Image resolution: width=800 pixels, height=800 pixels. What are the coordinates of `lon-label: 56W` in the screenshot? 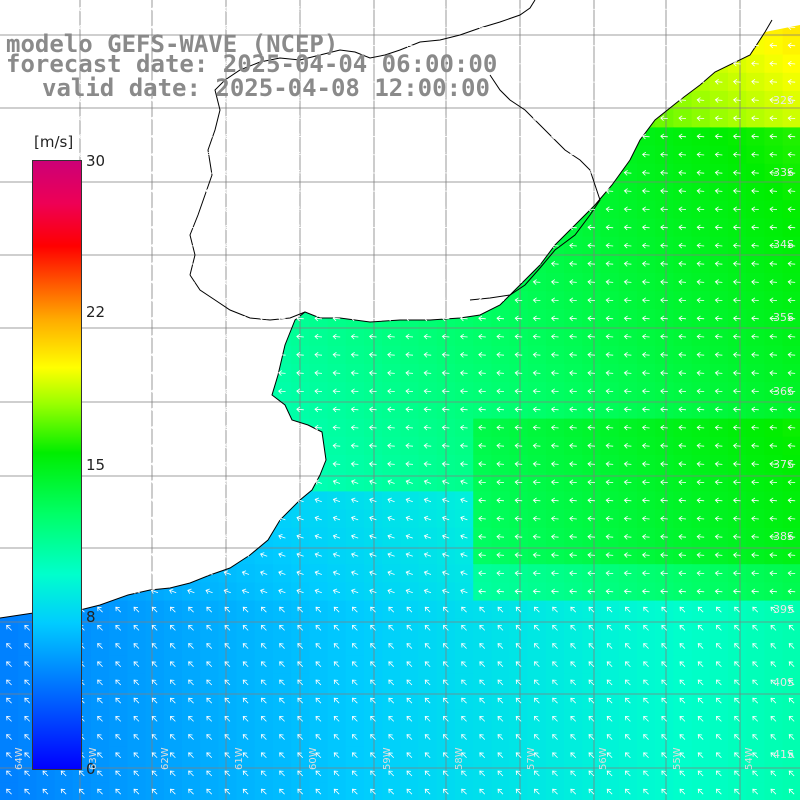 It's located at (603, 758).